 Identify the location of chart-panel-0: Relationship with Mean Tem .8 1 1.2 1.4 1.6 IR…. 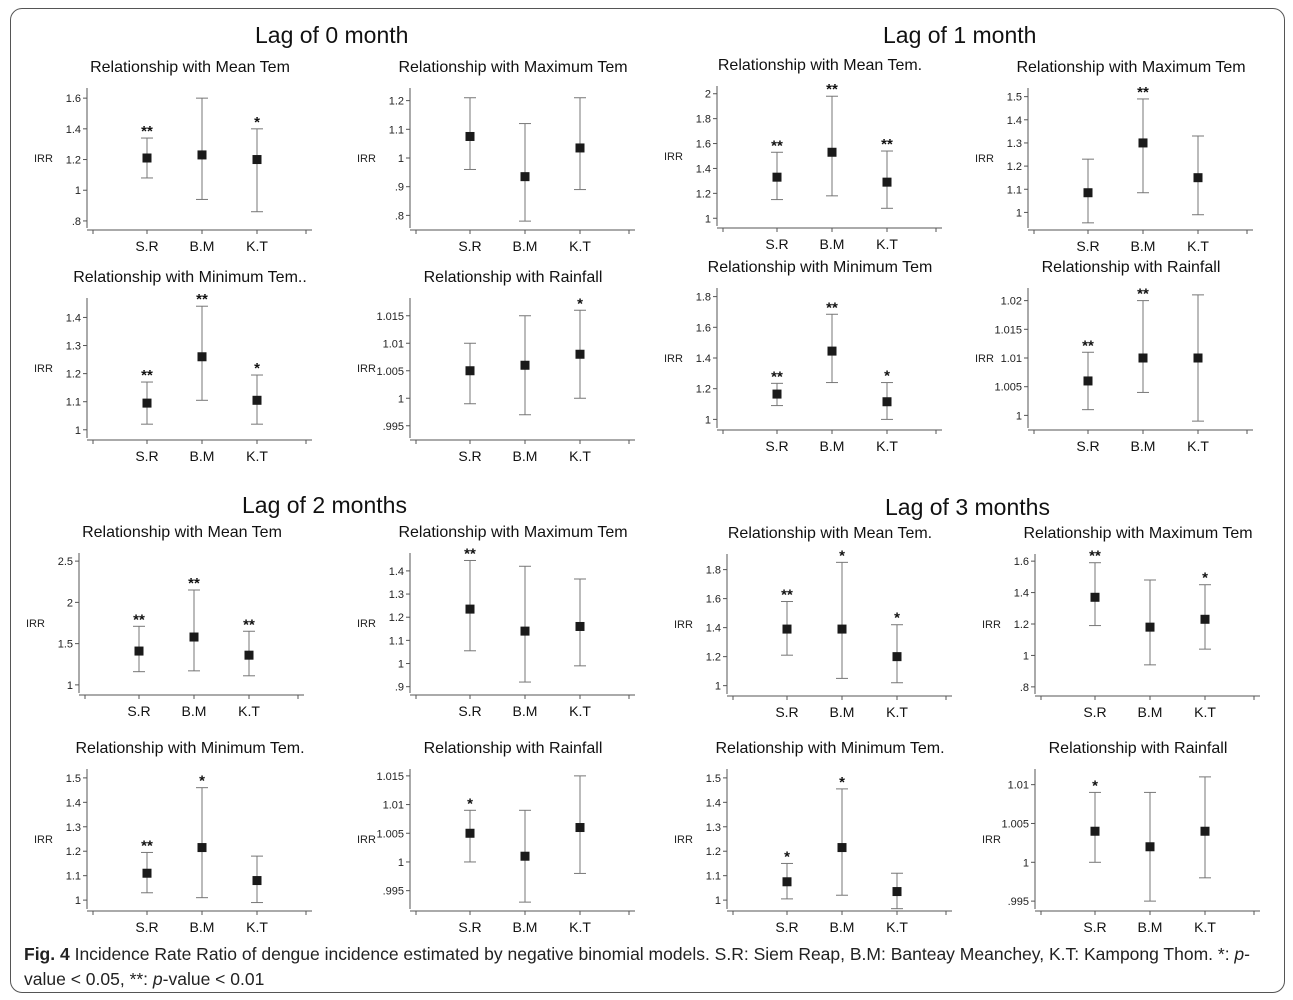
(173, 156).